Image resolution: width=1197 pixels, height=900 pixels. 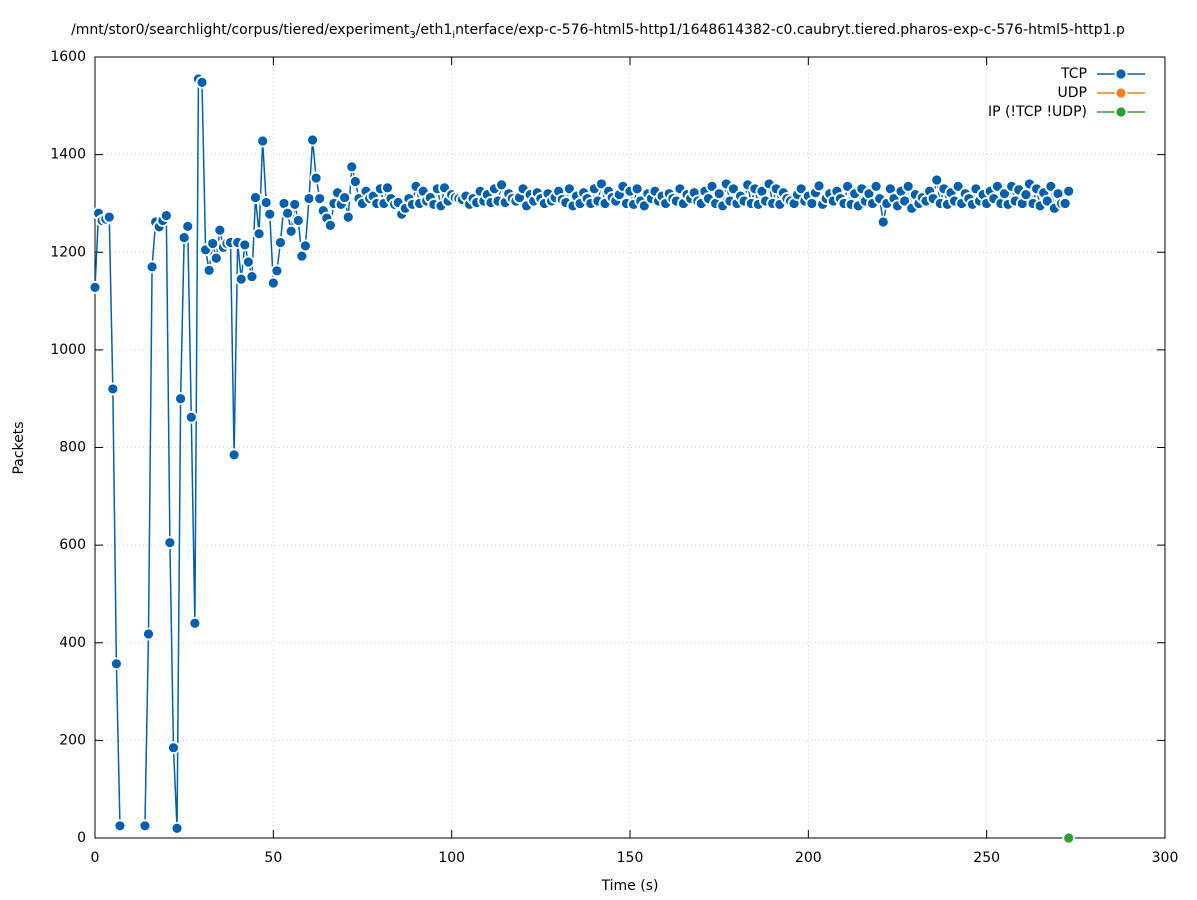 I want to click on legend-label: IP (!TCP !UDP), so click(x=1037, y=112).